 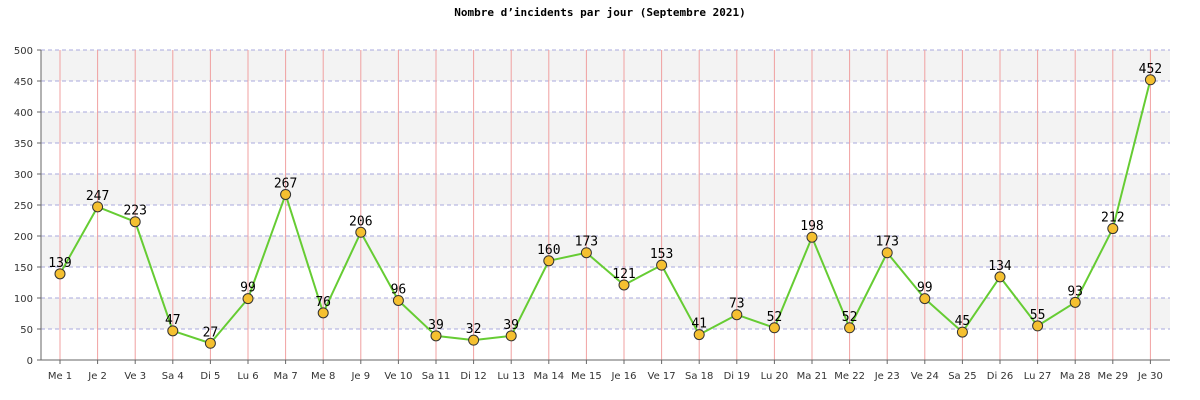 What do you see at coordinates (511, 376) in the screenshot?
I see `x-tick-label: Lu 13` at bounding box center [511, 376].